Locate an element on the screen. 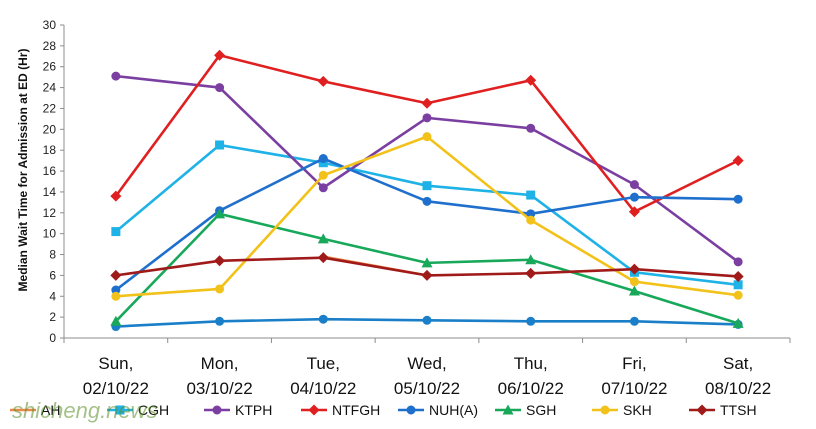 Image resolution: width=816 pixels, height=429 pixels. y-tick-label: 22 is located at coordinates (50, 108).